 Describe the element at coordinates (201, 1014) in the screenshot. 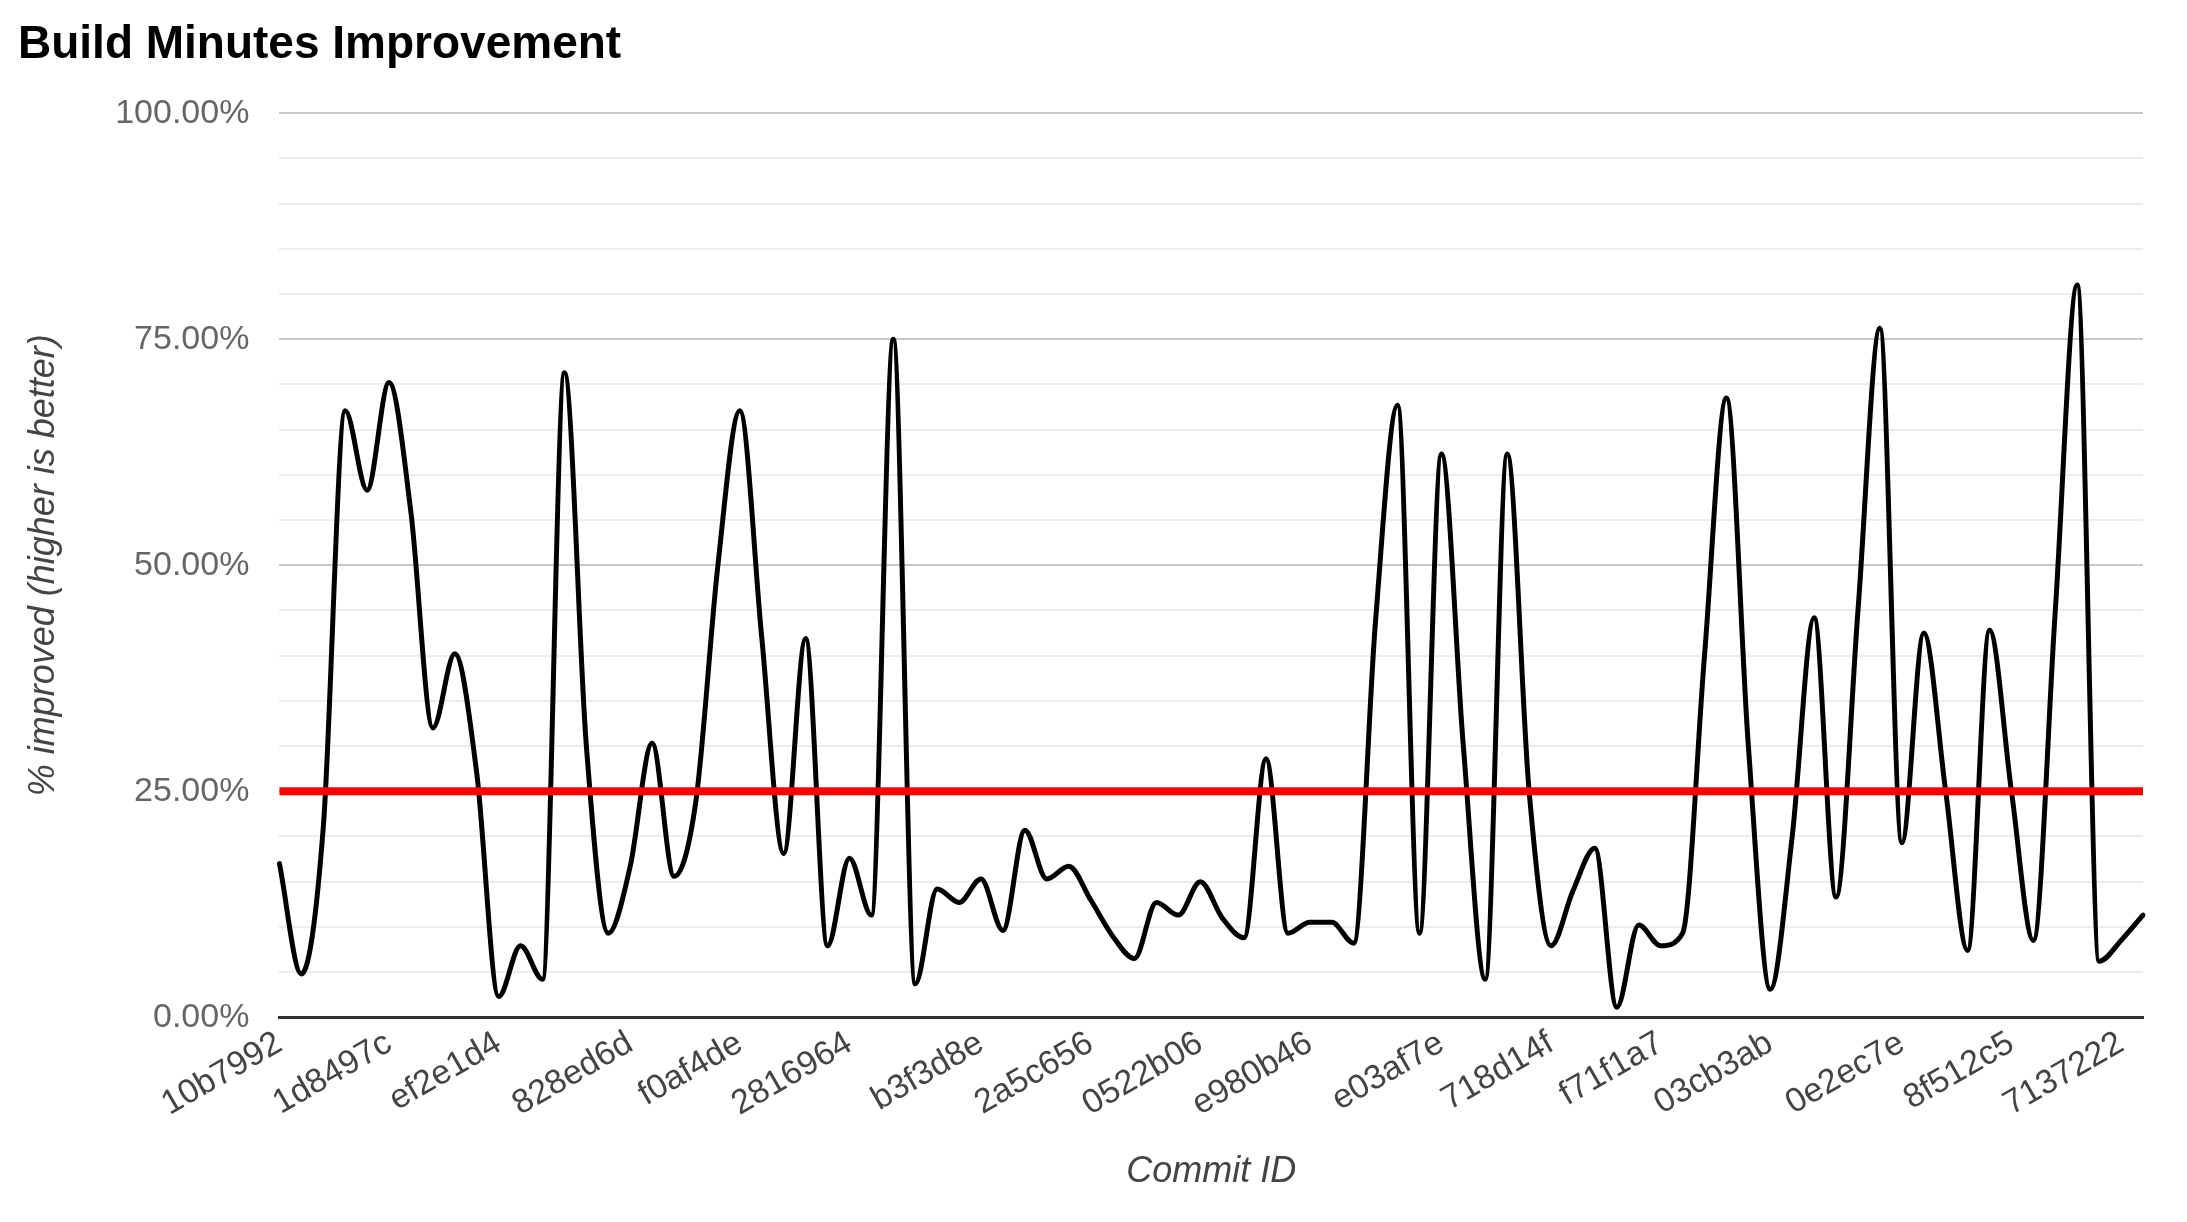

I see `y-tick-label: 0.00%` at that location.